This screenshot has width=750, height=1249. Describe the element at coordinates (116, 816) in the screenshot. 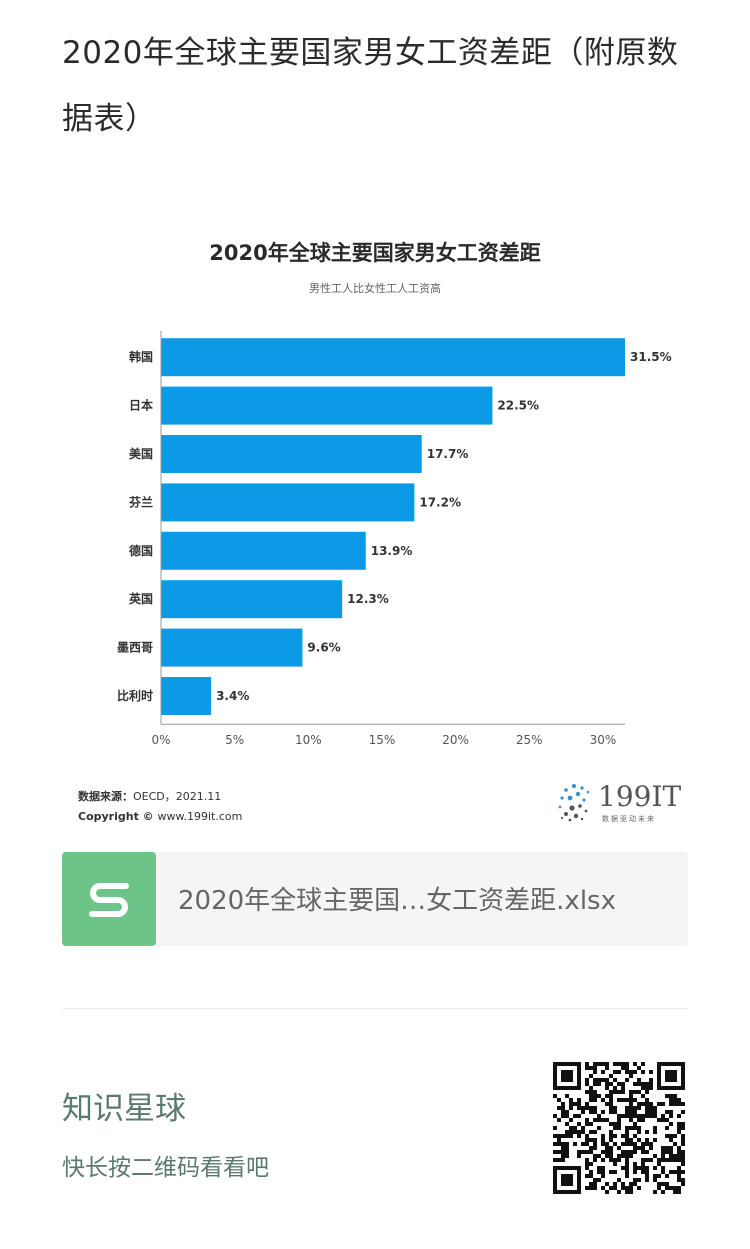

I see `copyright-label: Copyright ©` at that location.